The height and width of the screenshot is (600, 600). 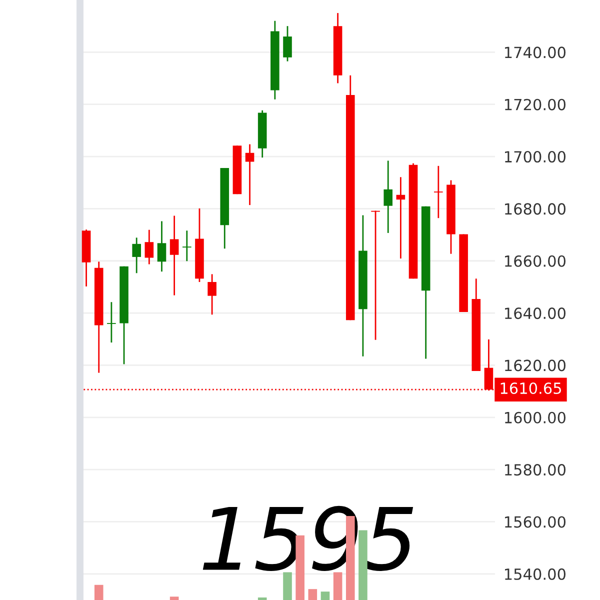 What do you see at coordinates (535, 156) in the screenshot?
I see `y-tick-label: 1700.00` at bounding box center [535, 156].